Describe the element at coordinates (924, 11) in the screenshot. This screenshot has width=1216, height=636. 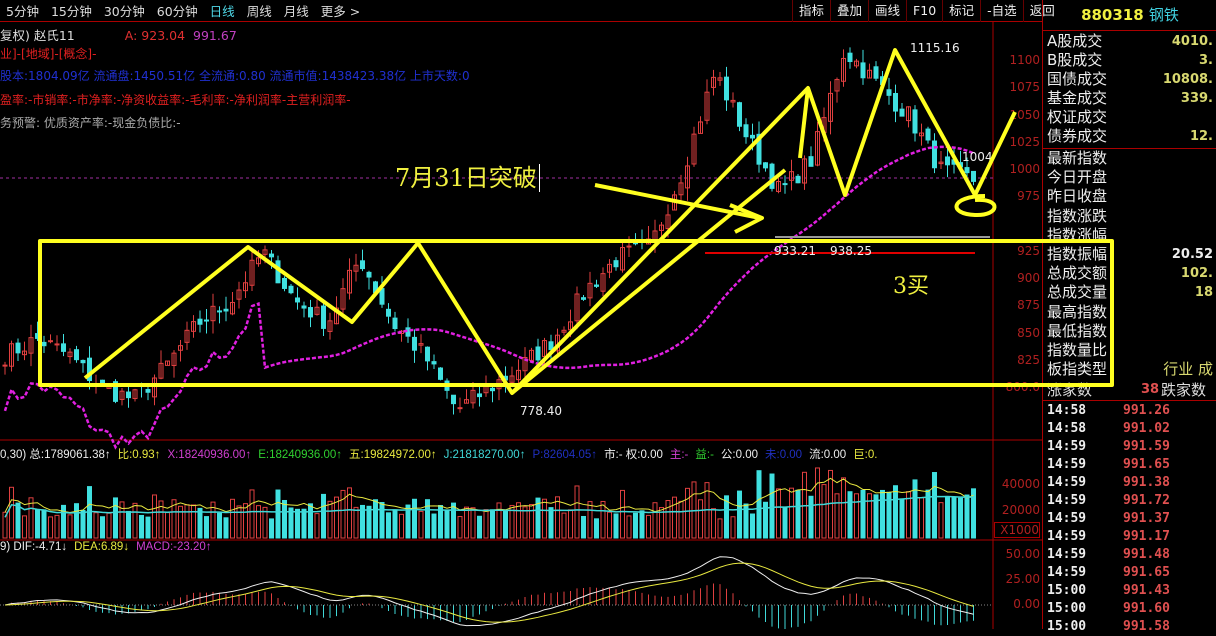
I see `toolbar-button: F10` at that location.